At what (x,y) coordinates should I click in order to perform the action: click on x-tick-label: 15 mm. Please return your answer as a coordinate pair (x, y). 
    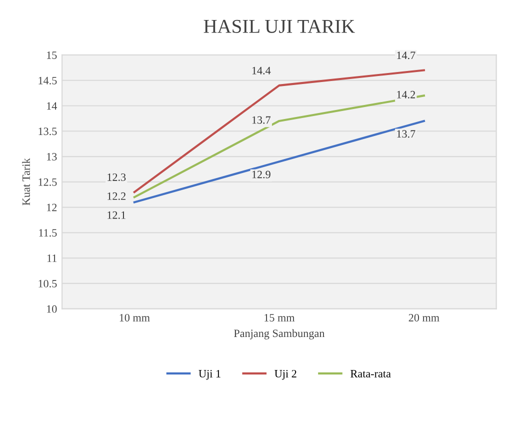
    Looking at the image, I should click on (279, 318).